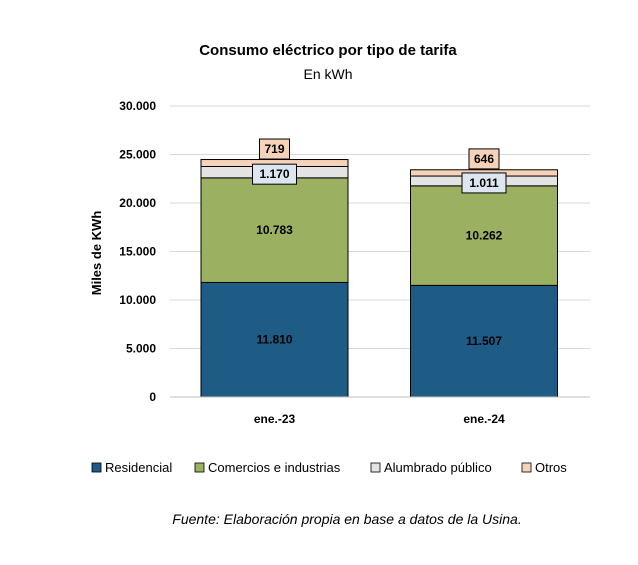 Image resolution: width=638 pixels, height=565 pixels. I want to click on data-label: 10.783, so click(274, 230).